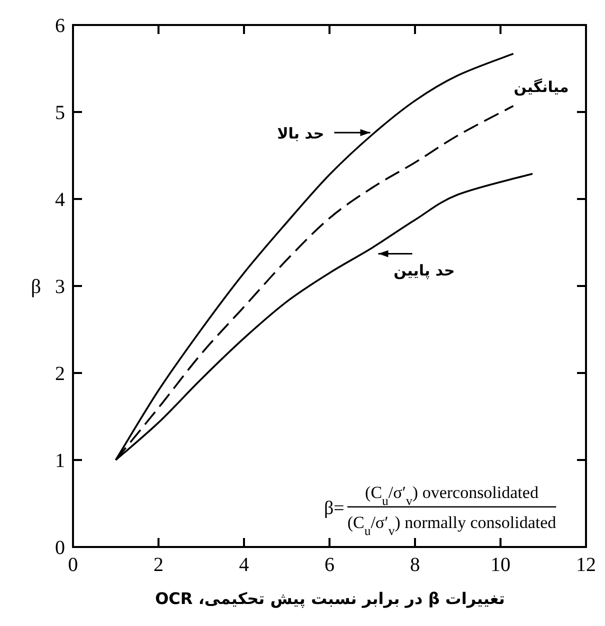  What do you see at coordinates (60, 548) in the screenshot?
I see `y-tick-label: 0` at bounding box center [60, 548].